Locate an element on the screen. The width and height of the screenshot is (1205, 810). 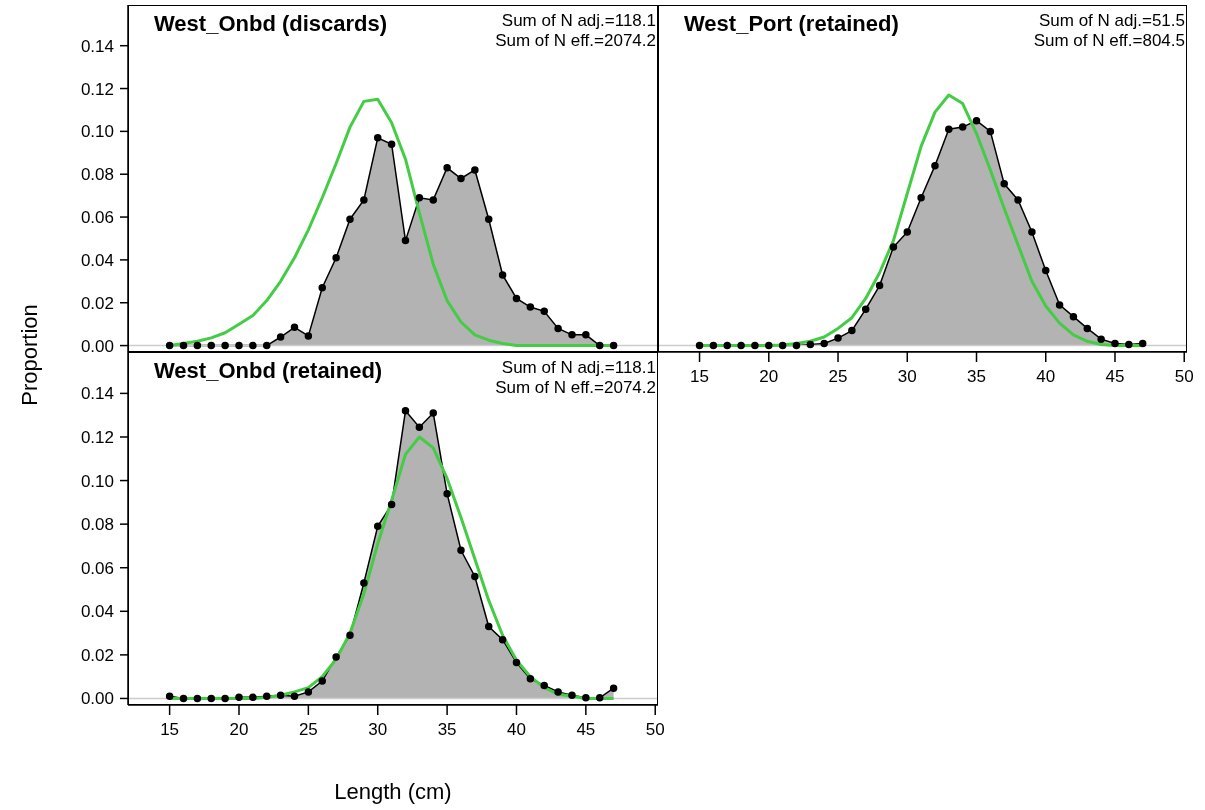
chart-title: West_Port (retained) is located at coordinates (791, 24).